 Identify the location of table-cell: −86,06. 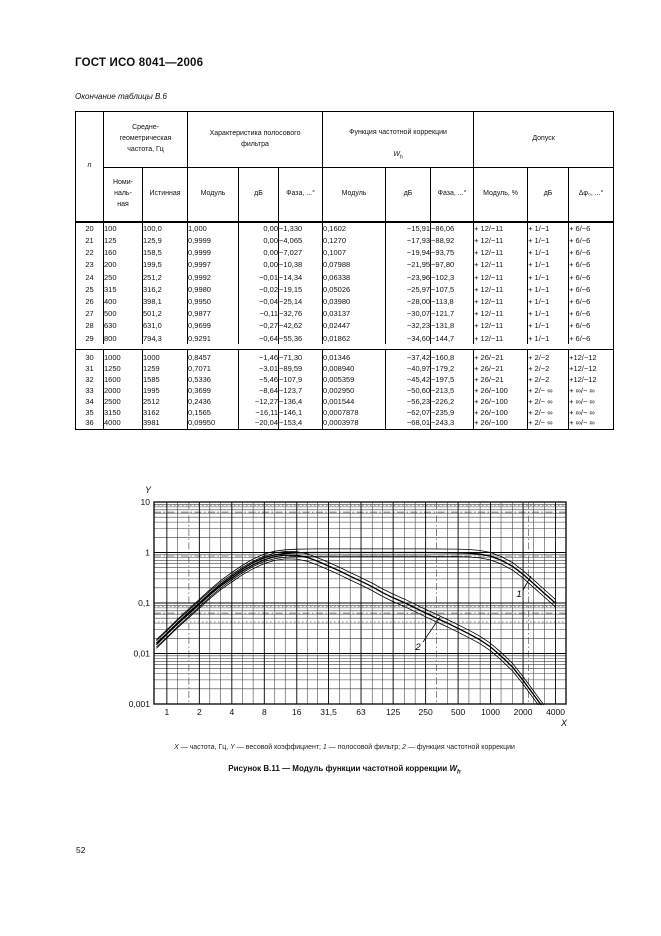
(452, 228).